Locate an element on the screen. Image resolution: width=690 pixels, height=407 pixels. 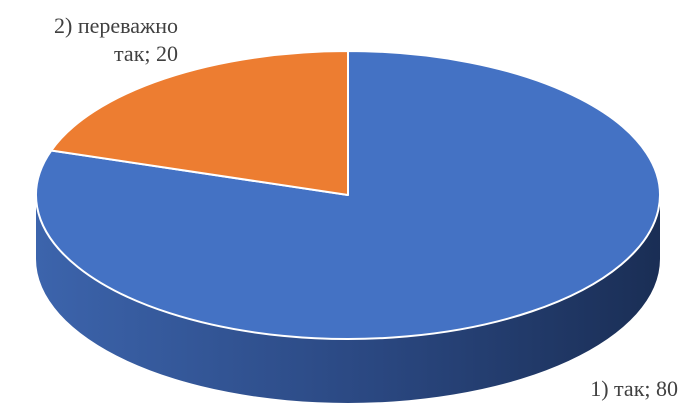
data-label-slice-2: 2) переважно так; 20 is located at coordinates (116, 39).